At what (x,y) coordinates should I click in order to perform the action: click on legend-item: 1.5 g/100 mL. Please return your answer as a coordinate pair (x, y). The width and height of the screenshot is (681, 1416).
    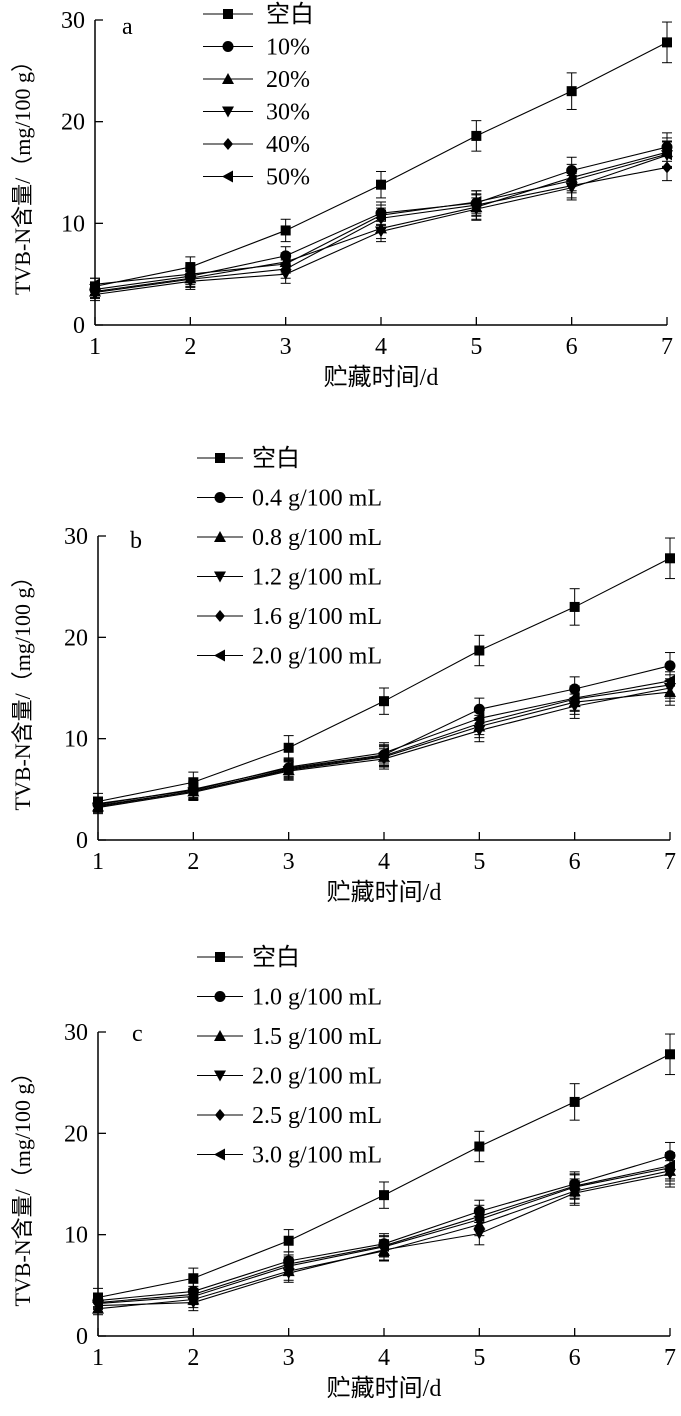
    Looking at the image, I should click on (289, 1037).